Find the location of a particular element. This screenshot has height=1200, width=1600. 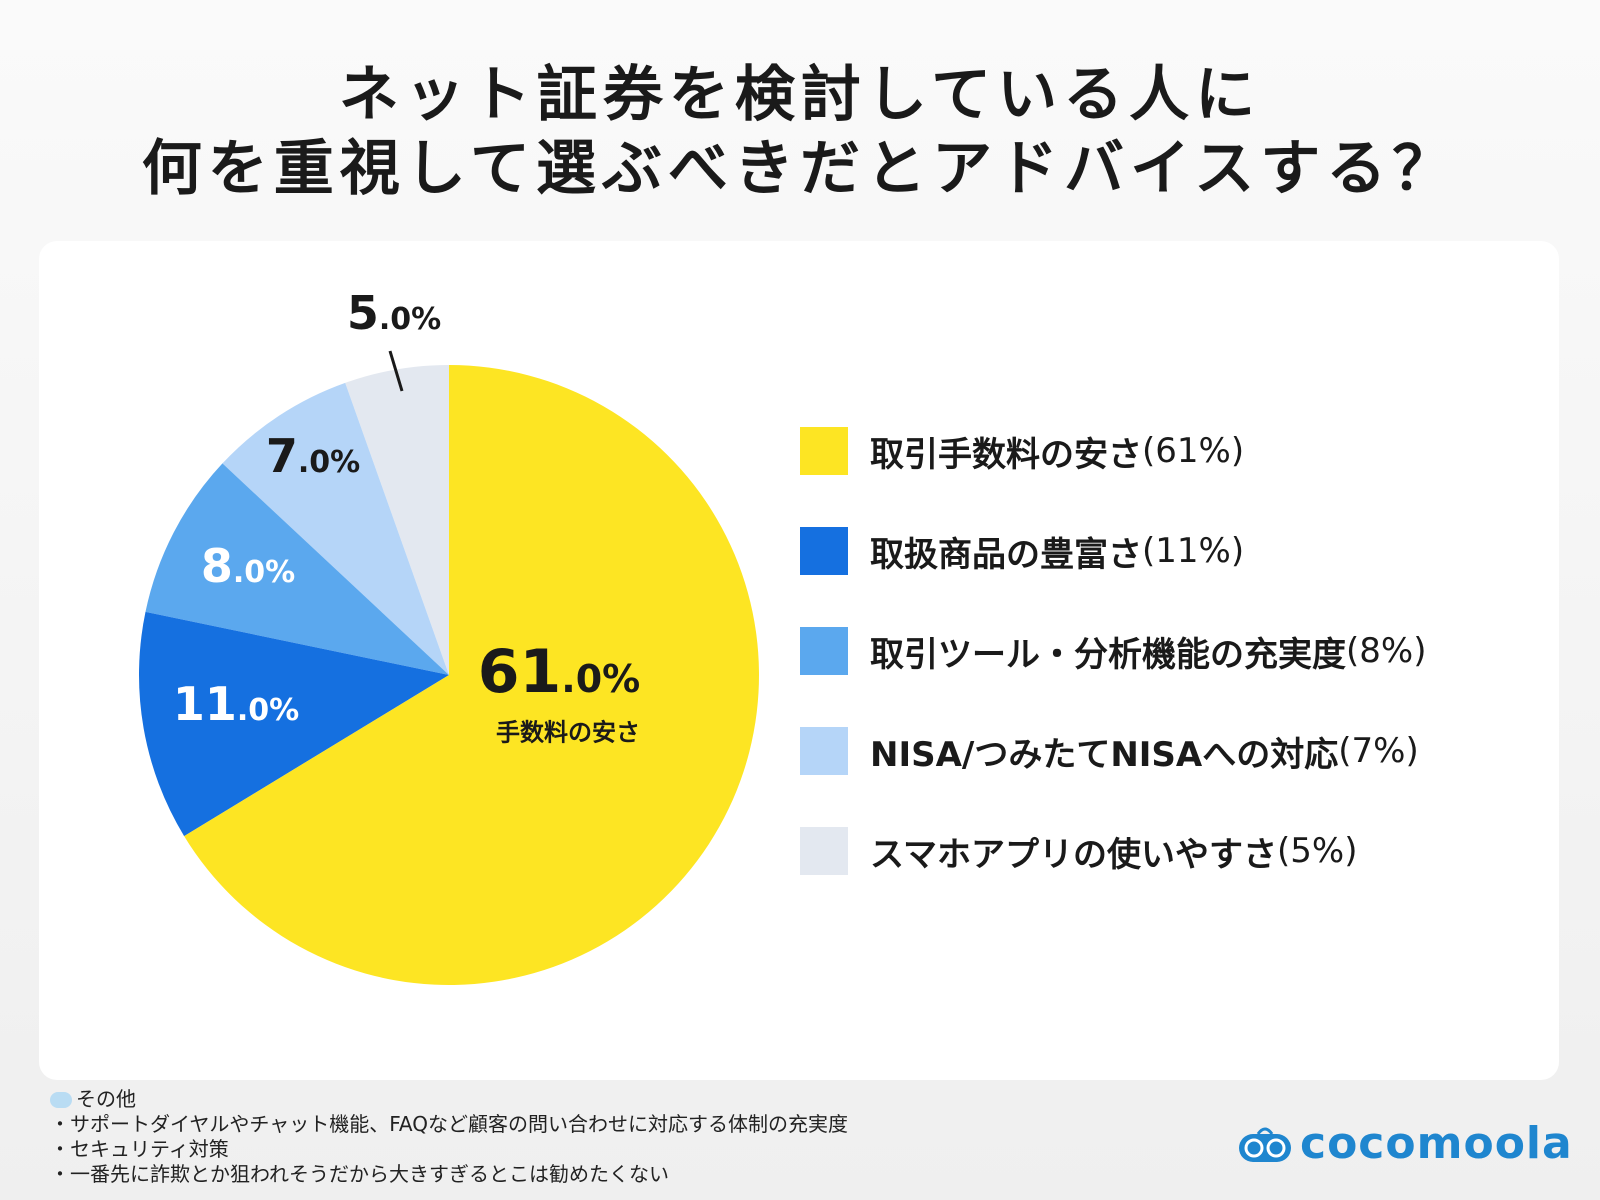

data-label-value: 61 is located at coordinates (519, 672).